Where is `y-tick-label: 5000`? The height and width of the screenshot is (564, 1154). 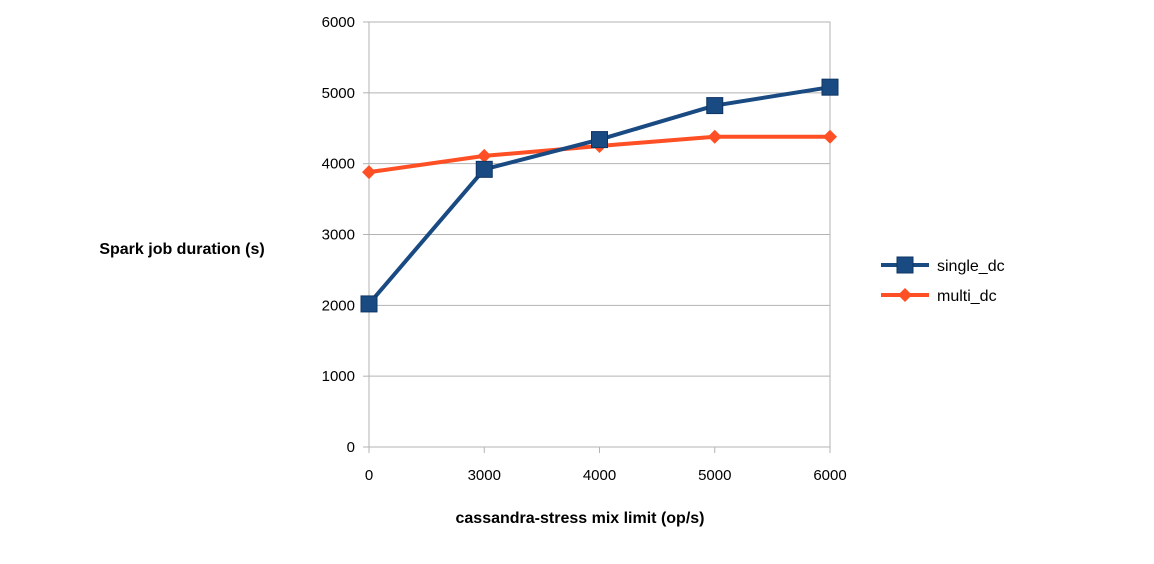
y-tick-label: 5000 is located at coordinates (338, 93).